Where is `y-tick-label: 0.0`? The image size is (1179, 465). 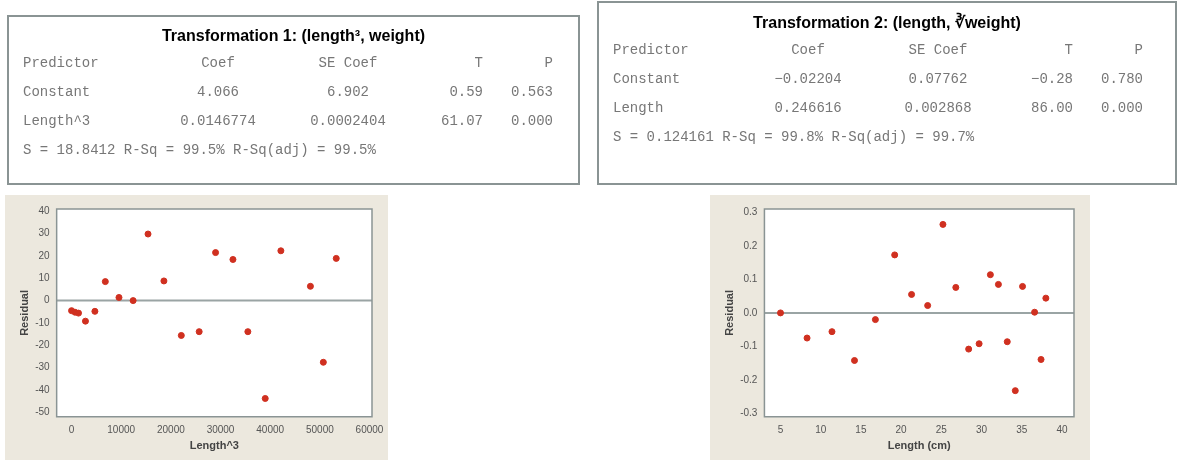
y-tick-label: 0.0 is located at coordinates (750, 312).